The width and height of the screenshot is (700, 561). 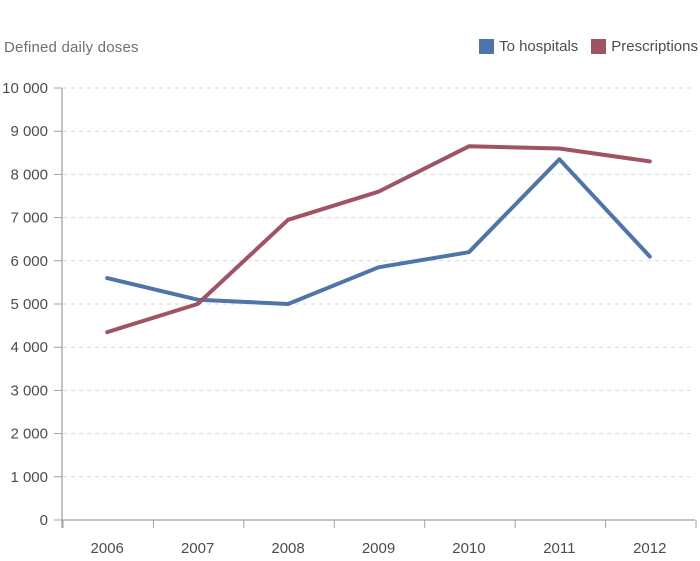 What do you see at coordinates (649, 548) in the screenshot?
I see `x-tick-label: 2012` at bounding box center [649, 548].